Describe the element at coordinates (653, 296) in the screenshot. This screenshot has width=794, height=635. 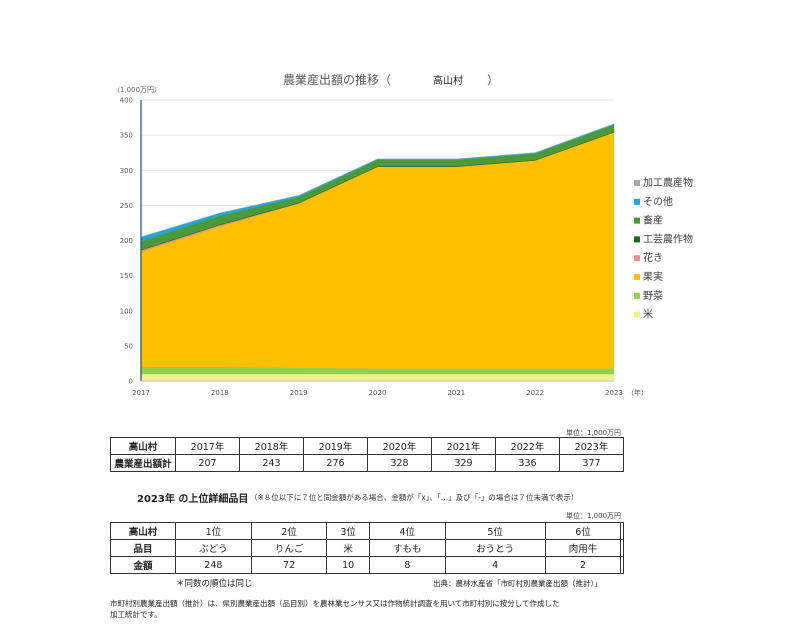
I see `legend-item: 野菜` at that location.